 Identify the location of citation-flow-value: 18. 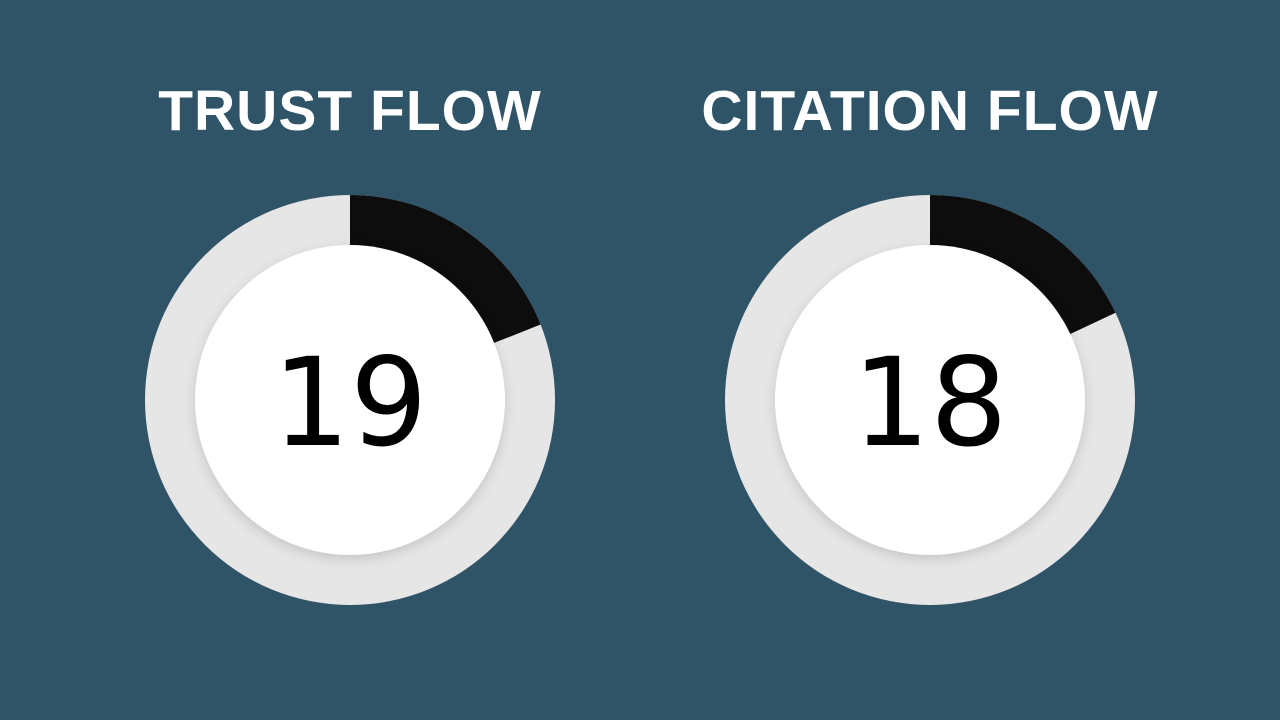
(930, 403).